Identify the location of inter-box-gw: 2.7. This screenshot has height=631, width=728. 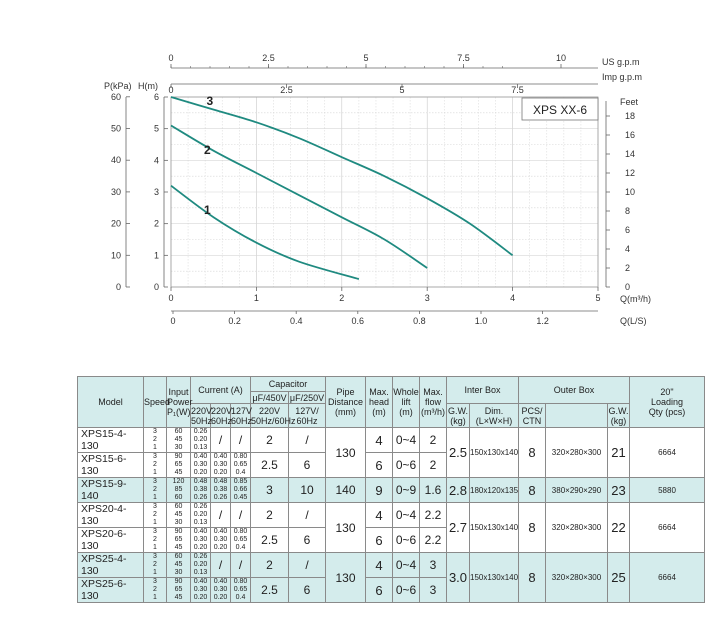
(458, 527).